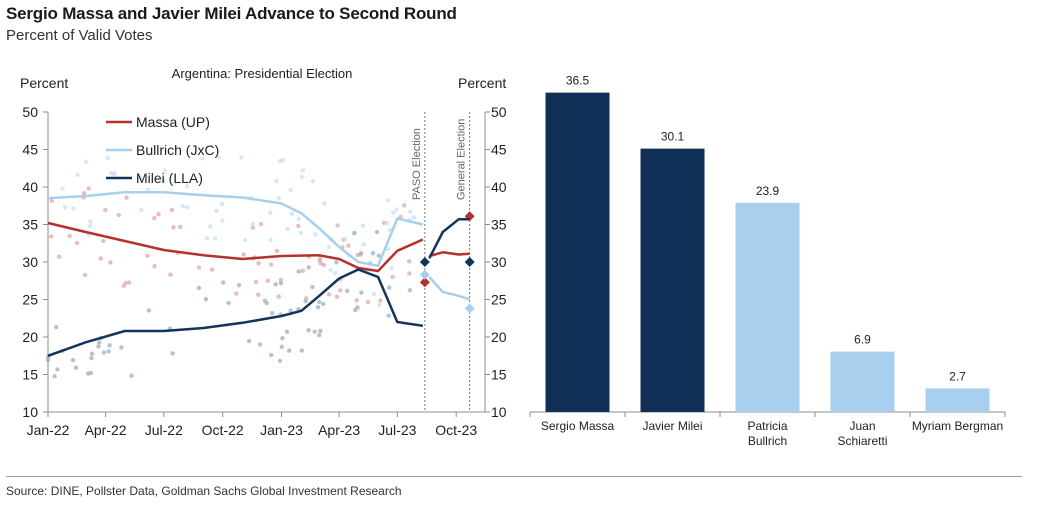  I want to click on legend-label: Bullrich (JxC), so click(177, 150).